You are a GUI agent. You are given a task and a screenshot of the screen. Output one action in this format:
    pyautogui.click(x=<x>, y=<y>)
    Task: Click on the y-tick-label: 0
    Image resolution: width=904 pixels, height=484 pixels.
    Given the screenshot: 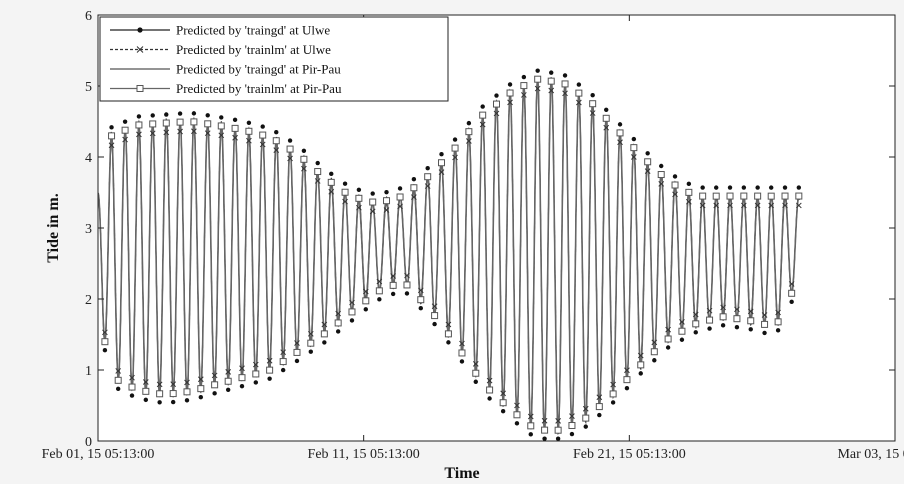 What is the action you would take?
    pyautogui.click(x=88, y=442)
    